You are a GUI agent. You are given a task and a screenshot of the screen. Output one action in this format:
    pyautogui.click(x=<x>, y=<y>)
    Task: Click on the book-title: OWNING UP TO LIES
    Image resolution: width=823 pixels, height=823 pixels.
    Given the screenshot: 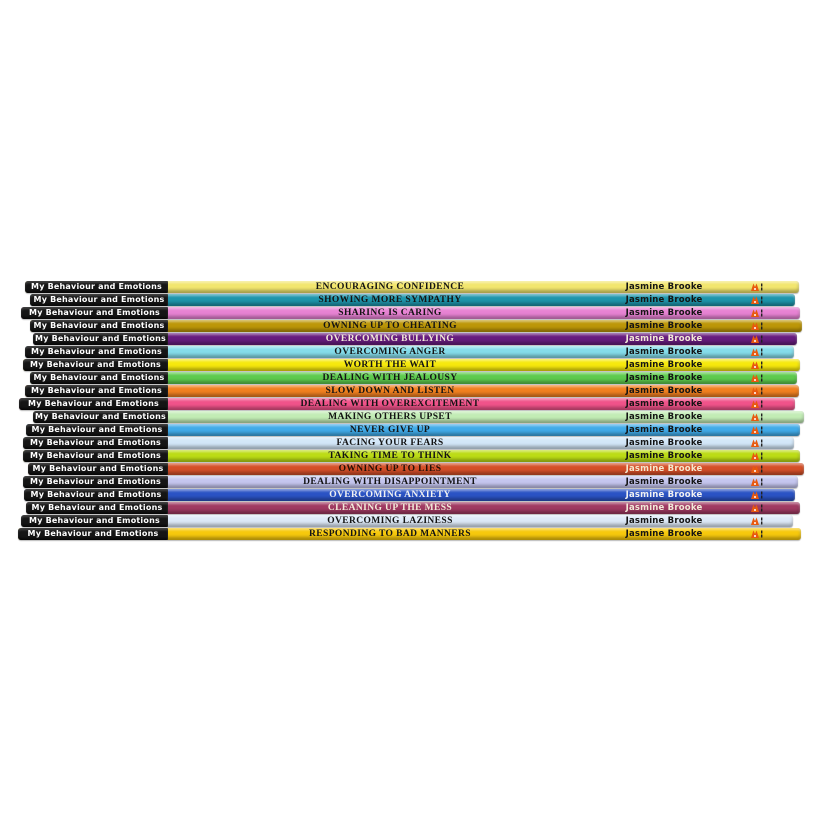 What is the action you would take?
    pyautogui.click(x=390, y=469)
    